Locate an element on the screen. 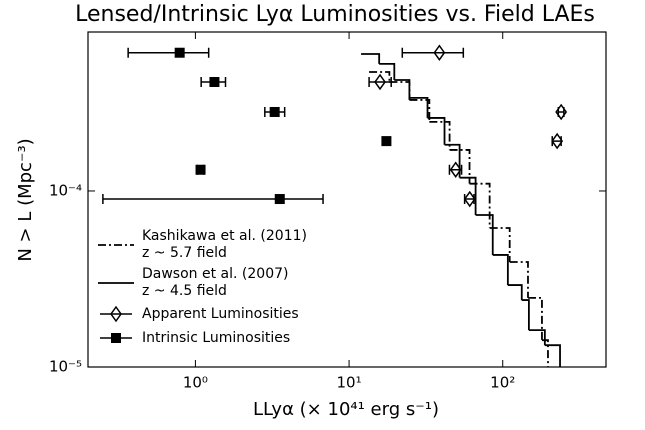 Image resolution: width=645 pixels, height=430 pixels. legend-entry: Intrinsic Luminosities is located at coordinates (201, 338).